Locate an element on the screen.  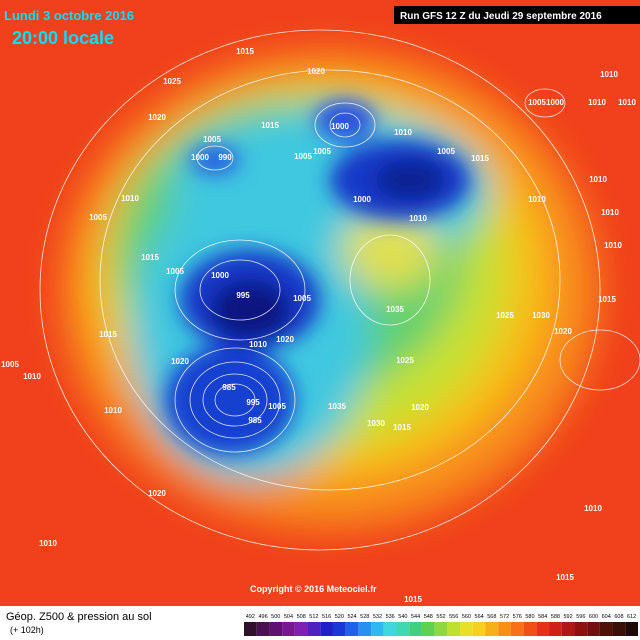
scale-label: 612 is located at coordinates (631, 617).